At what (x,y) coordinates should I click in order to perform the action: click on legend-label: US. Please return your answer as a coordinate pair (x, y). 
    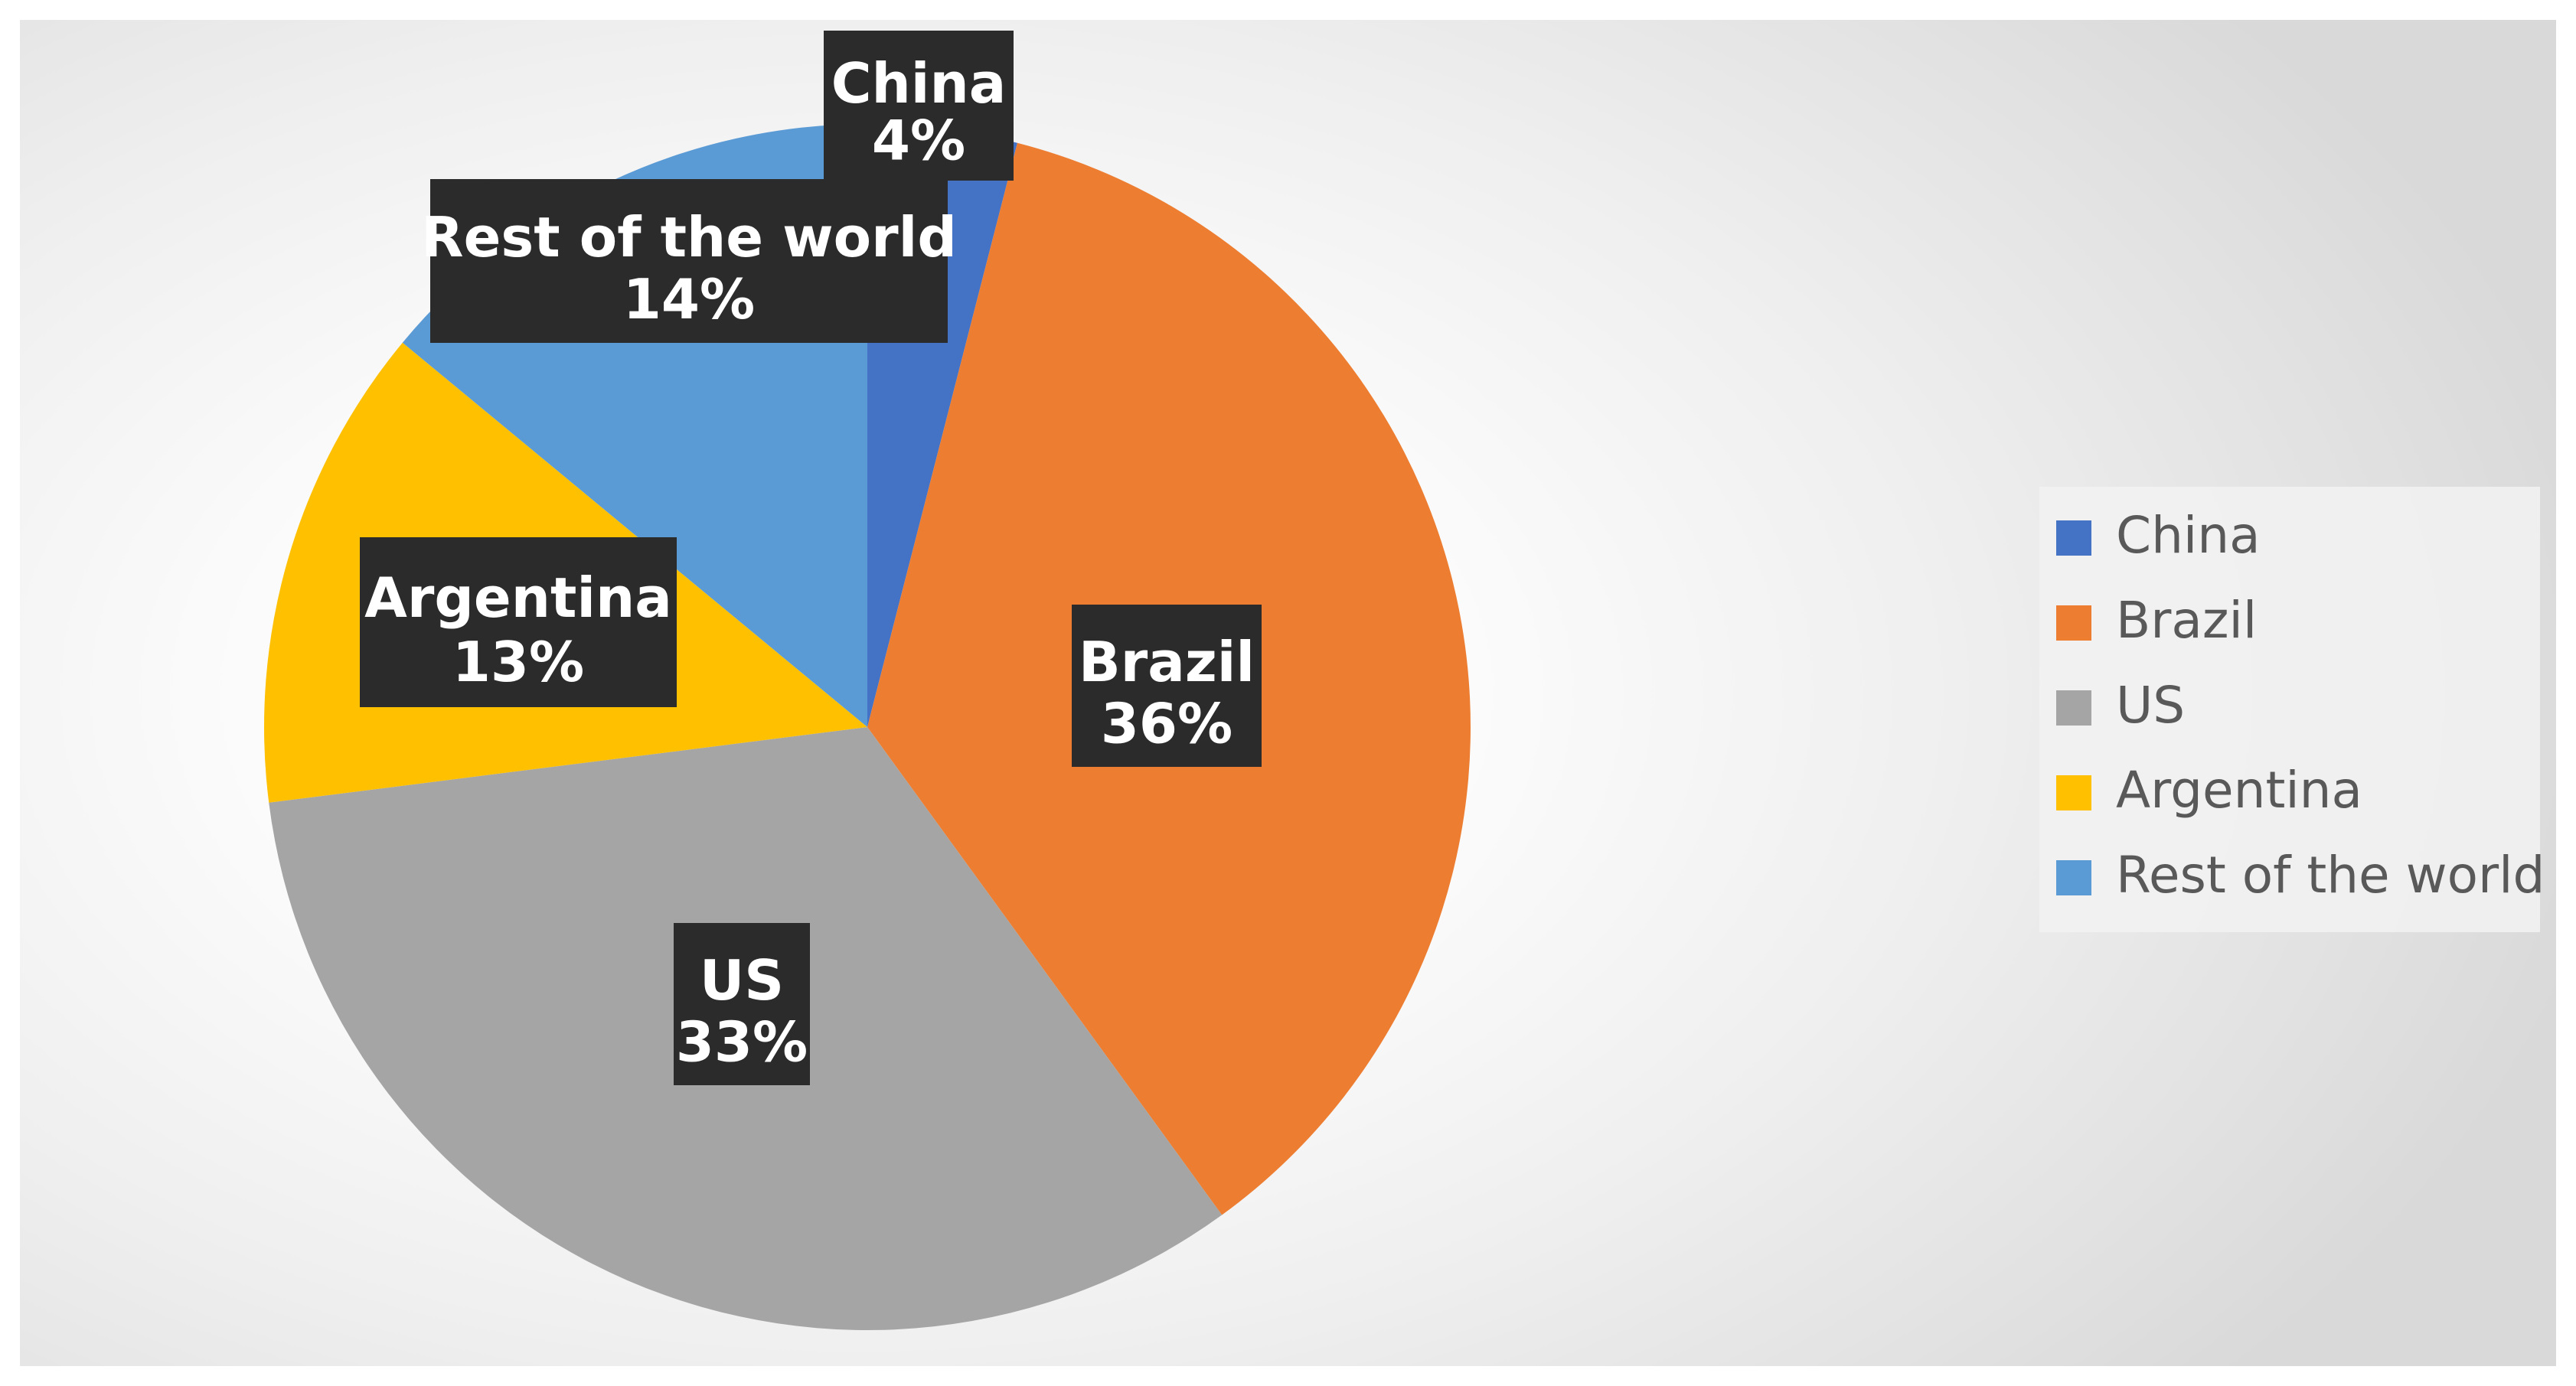
    Looking at the image, I should click on (2150, 705).